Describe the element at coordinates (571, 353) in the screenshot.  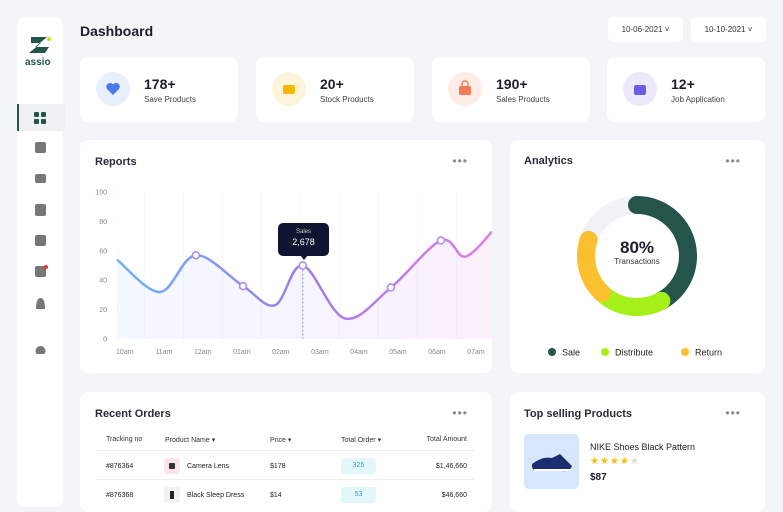
I see `legend-label: Sale` at that location.